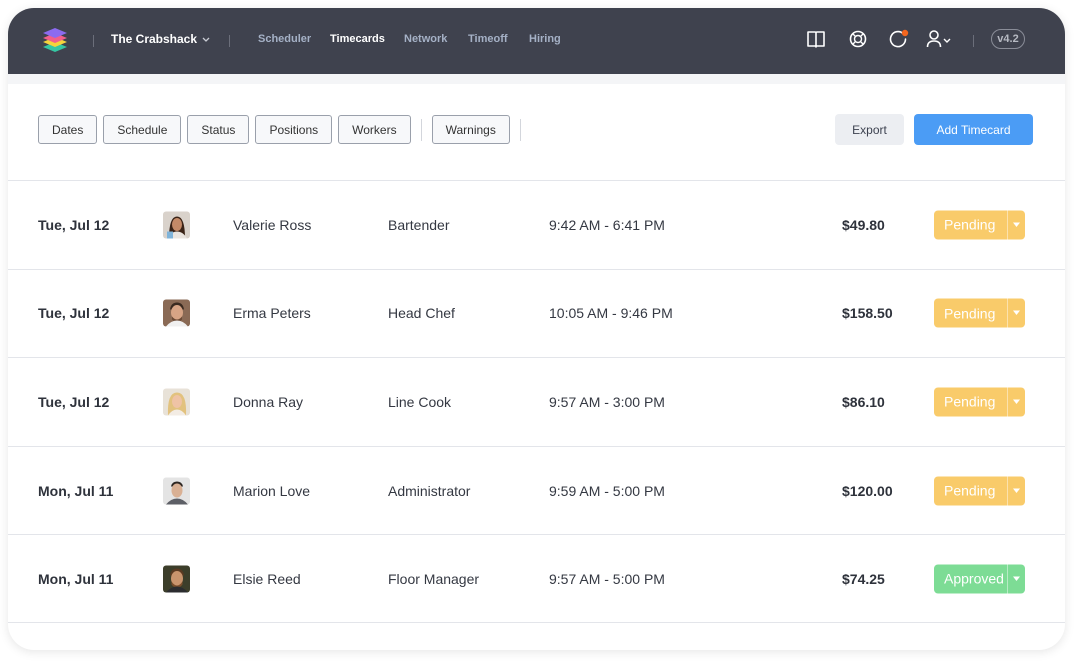 This screenshot has height=666, width=1074. What do you see at coordinates (973, 129) in the screenshot?
I see `add-timecard-button: Add Timecard` at bounding box center [973, 129].